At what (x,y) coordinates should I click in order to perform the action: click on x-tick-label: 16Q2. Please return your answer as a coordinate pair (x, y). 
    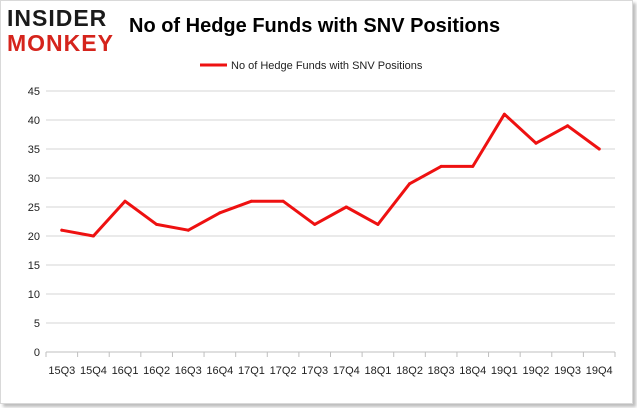
    Looking at the image, I should click on (156, 371).